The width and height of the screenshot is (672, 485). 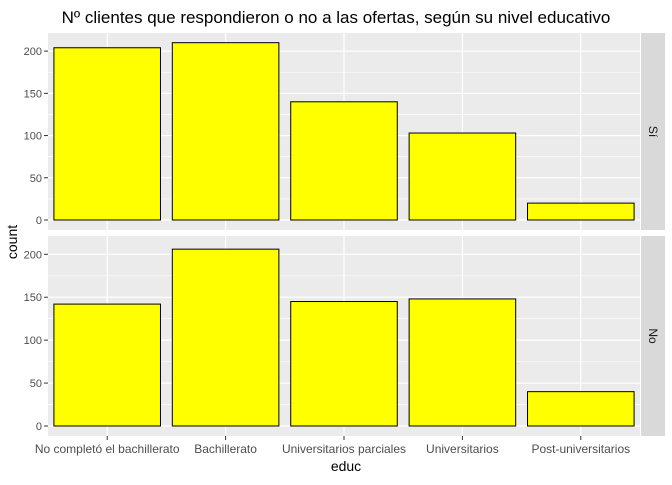 I want to click on x-tick-label: Universitarios parciales, so click(x=344, y=449).